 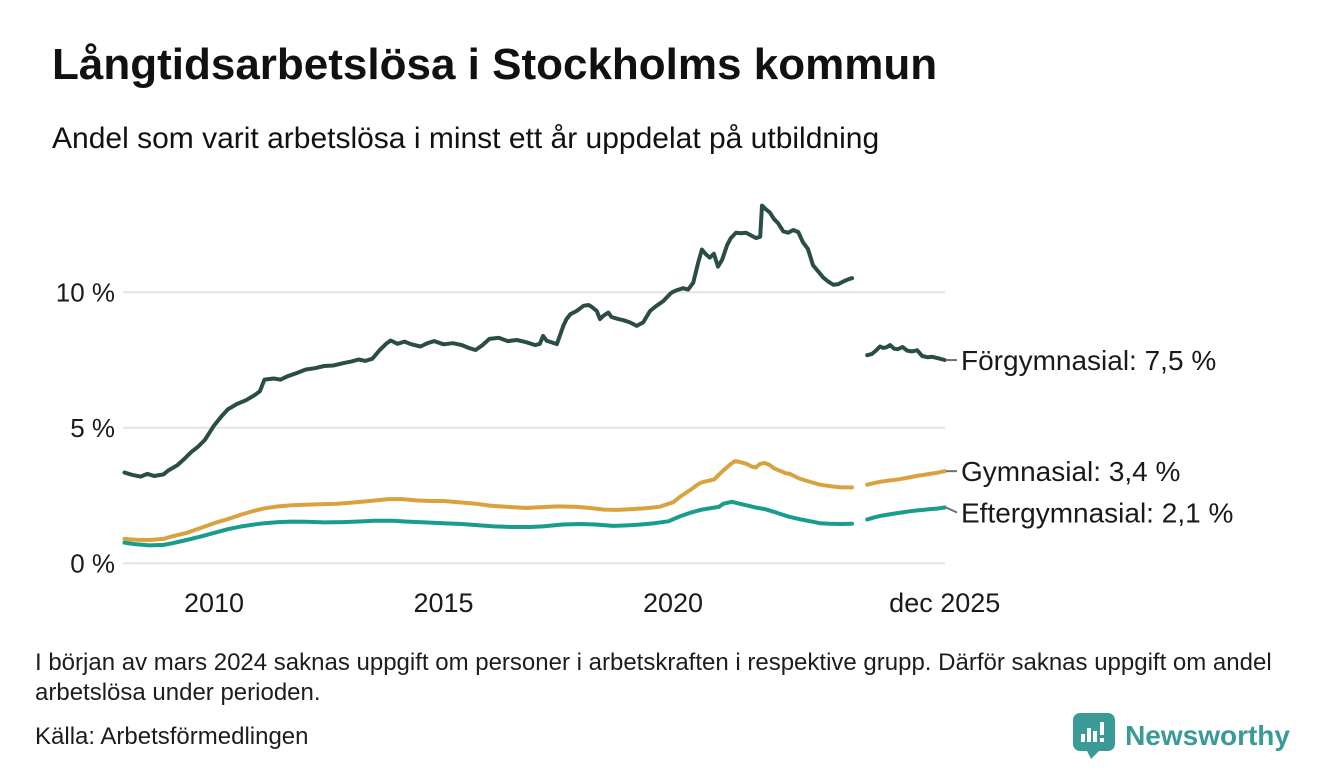 What do you see at coordinates (1097, 512) in the screenshot?
I see `legend-label-eftergymnasial: Eftergymnasial: 2,1 %` at bounding box center [1097, 512].